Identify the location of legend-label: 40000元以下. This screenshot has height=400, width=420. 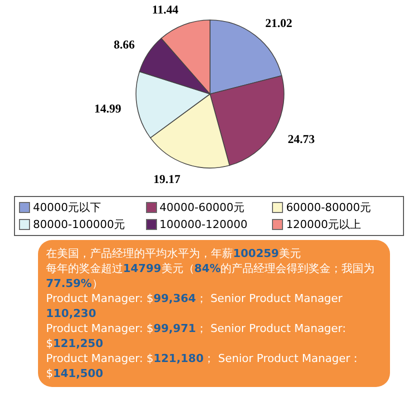
(67, 207).